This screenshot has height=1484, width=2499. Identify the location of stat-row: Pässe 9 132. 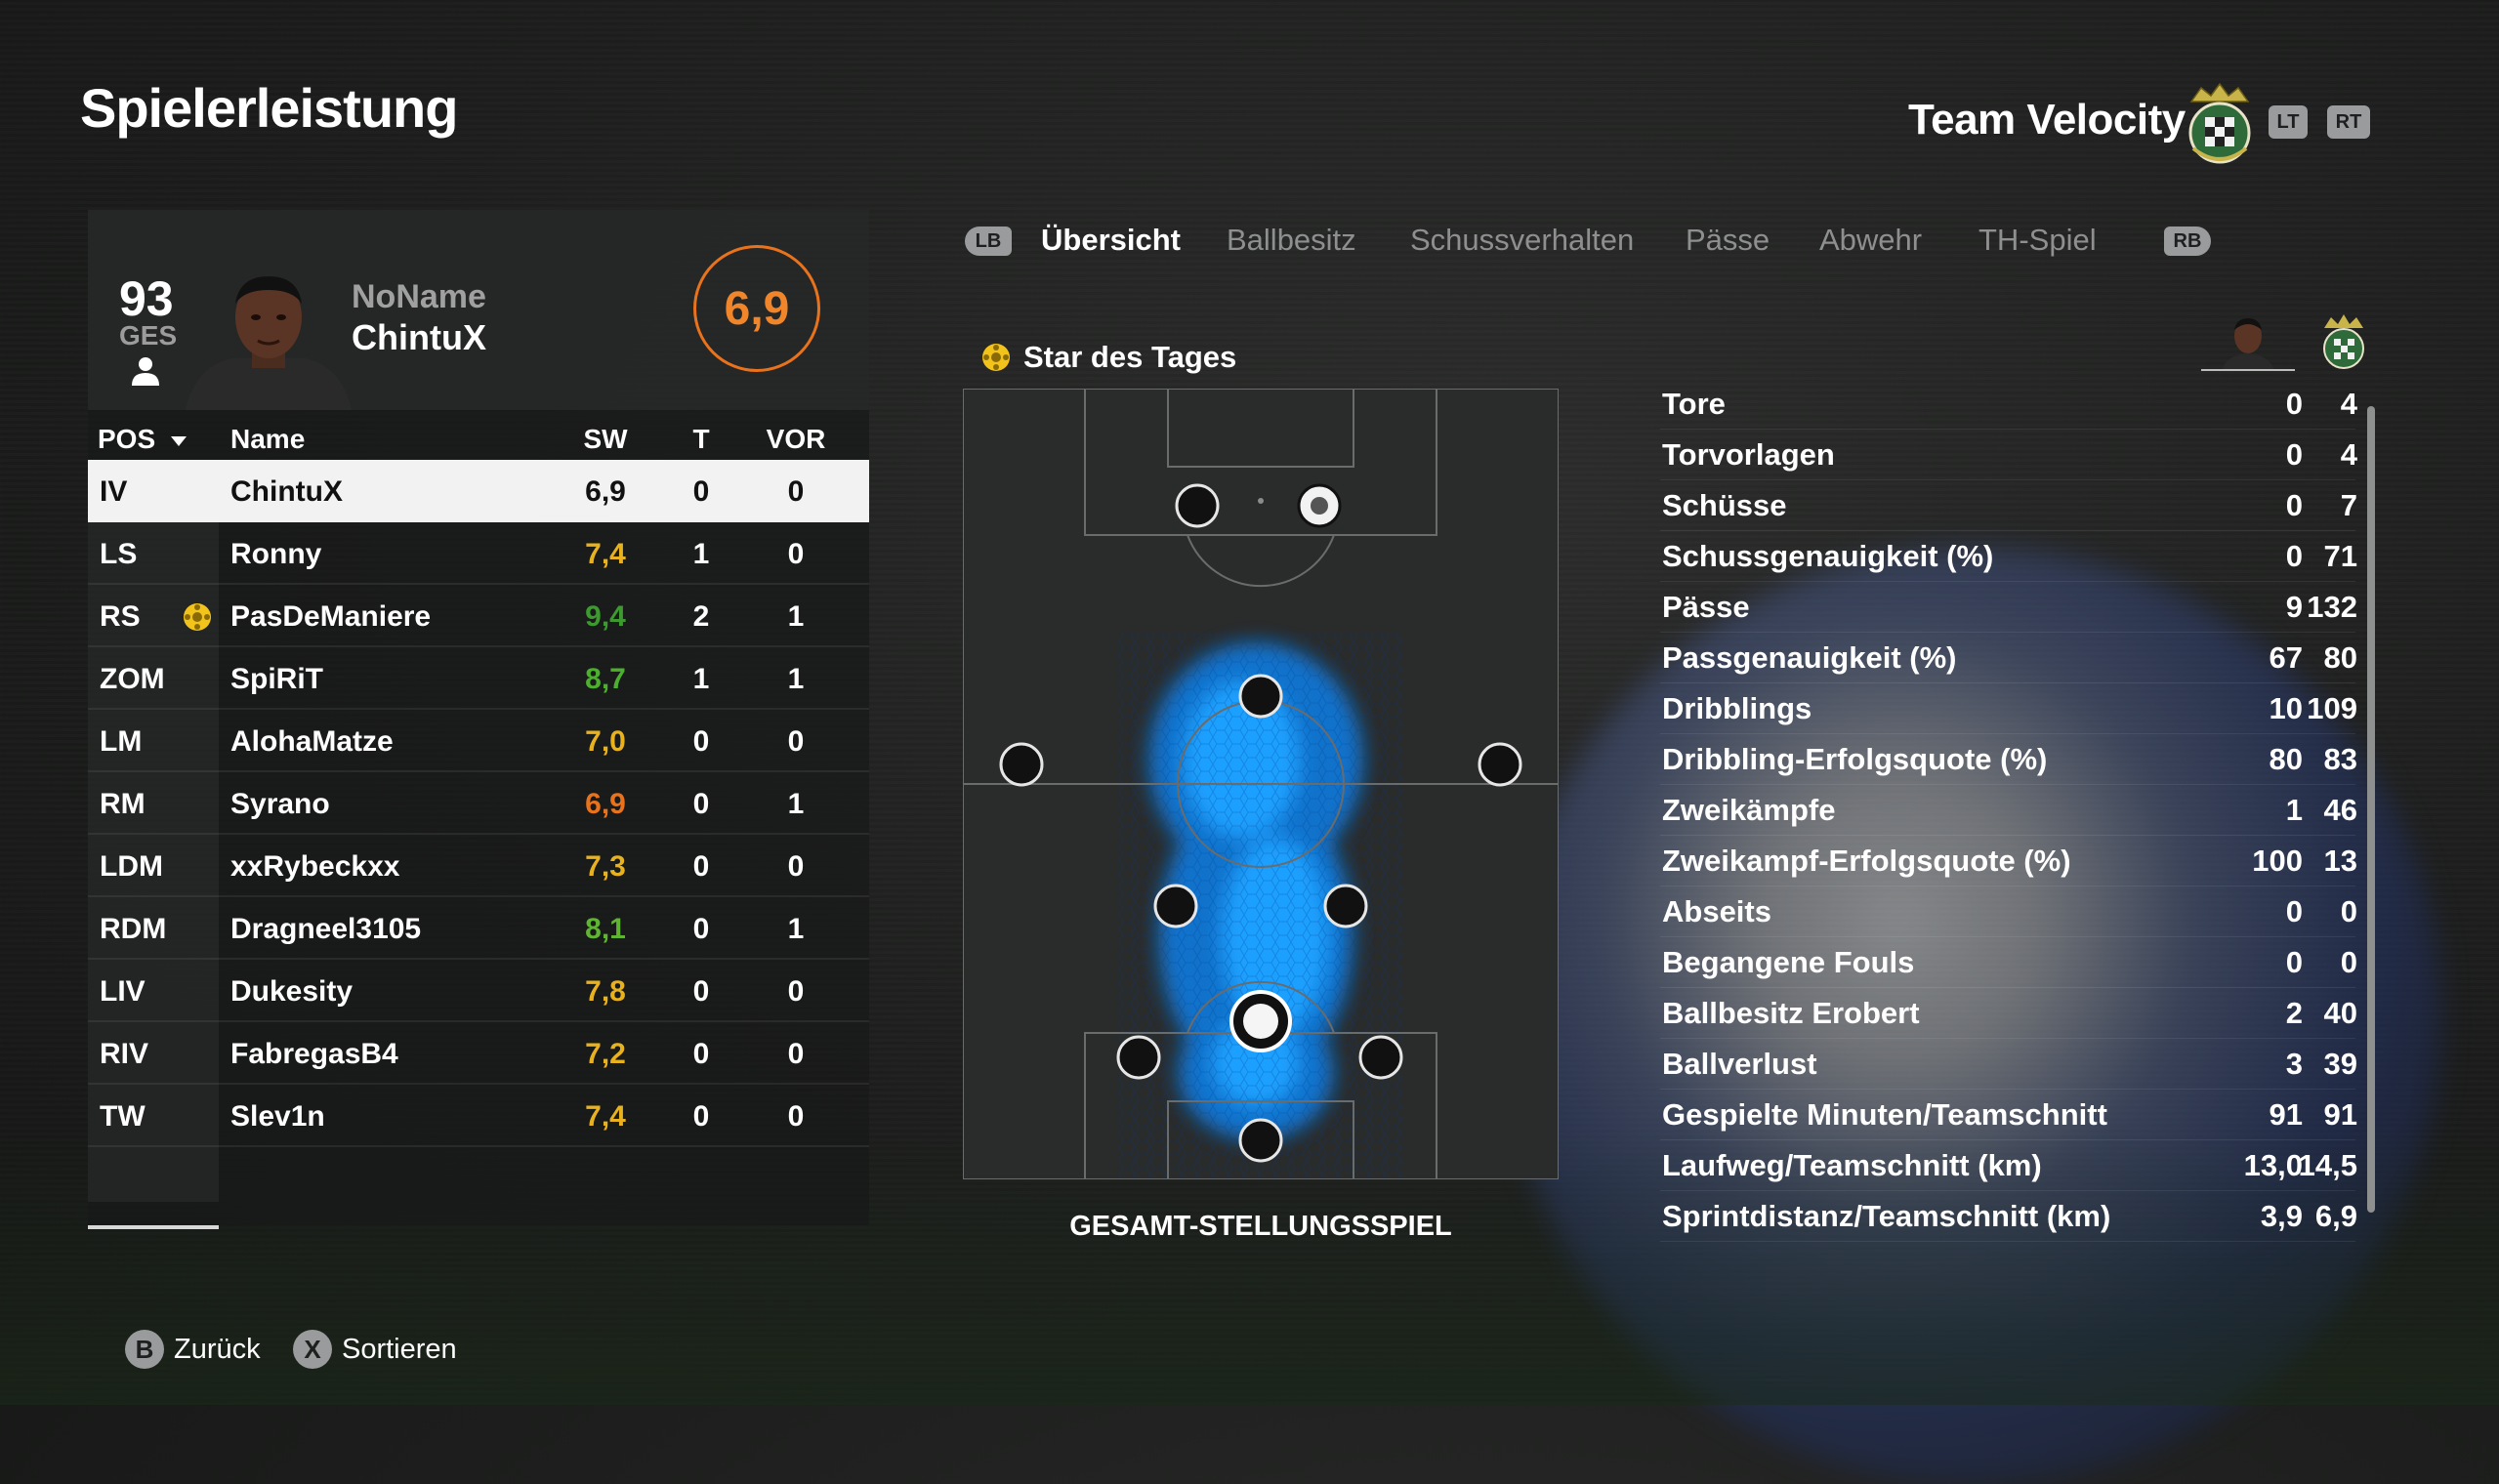
(2009, 607).